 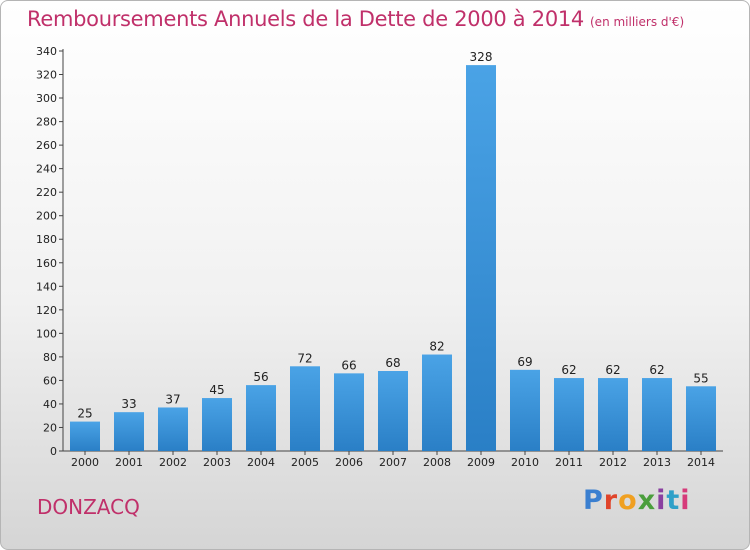 What do you see at coordinates (50, 380) in the screenshot?
I see `y-tick-label: 60` at bounding box center [50, 380].